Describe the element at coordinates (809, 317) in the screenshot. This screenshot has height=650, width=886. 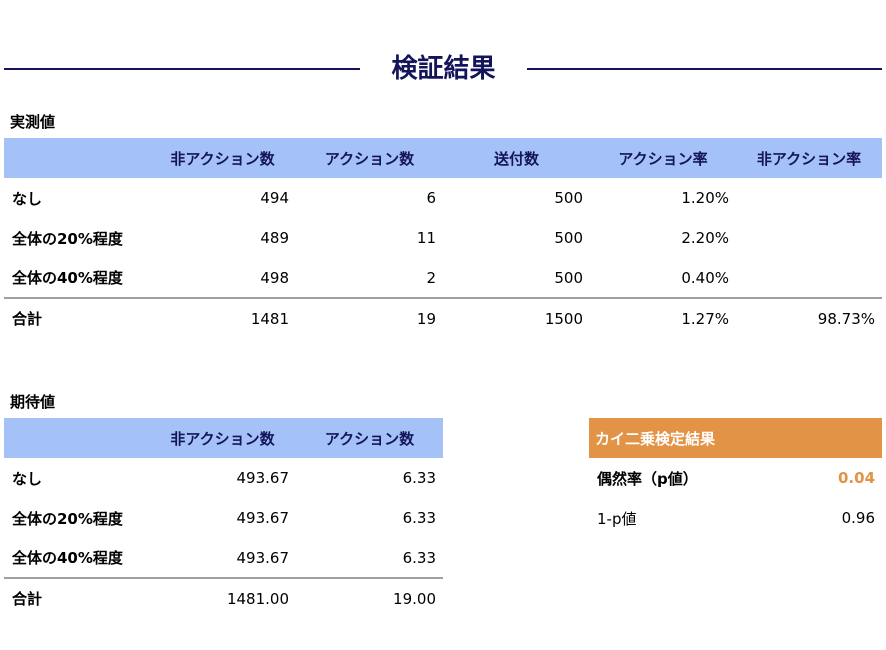
I see `total-non-action-rate-cell: 98.73%` at that location.